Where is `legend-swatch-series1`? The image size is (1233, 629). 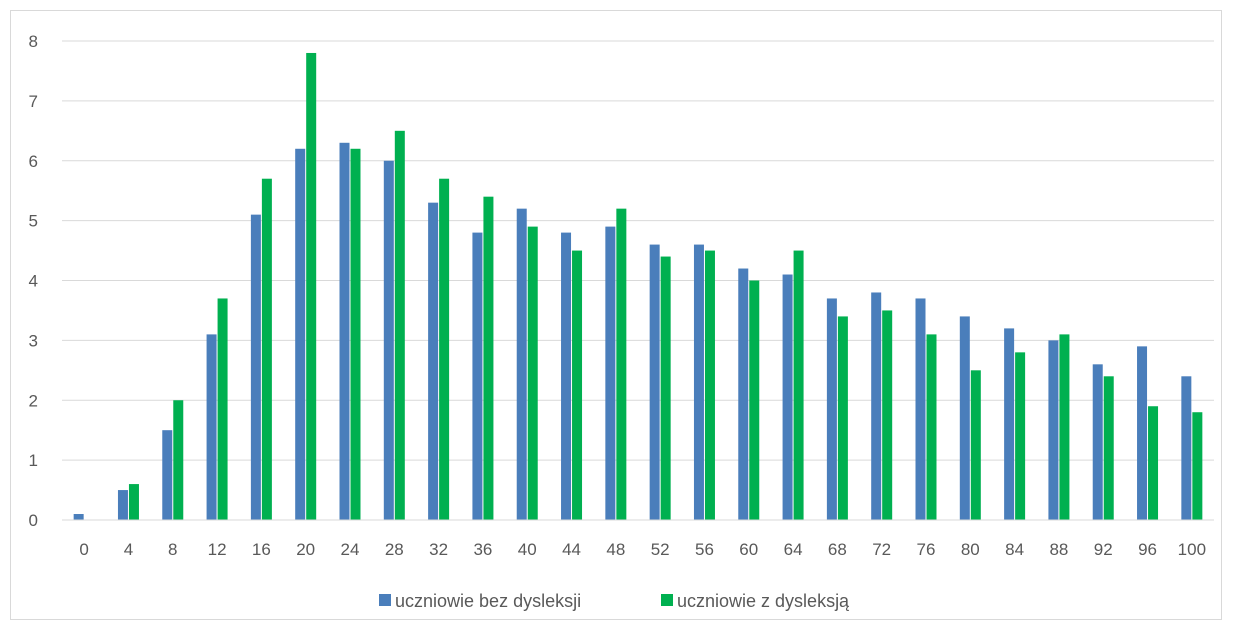
legend-swatch-series1 is located at coordinates (385, 600).